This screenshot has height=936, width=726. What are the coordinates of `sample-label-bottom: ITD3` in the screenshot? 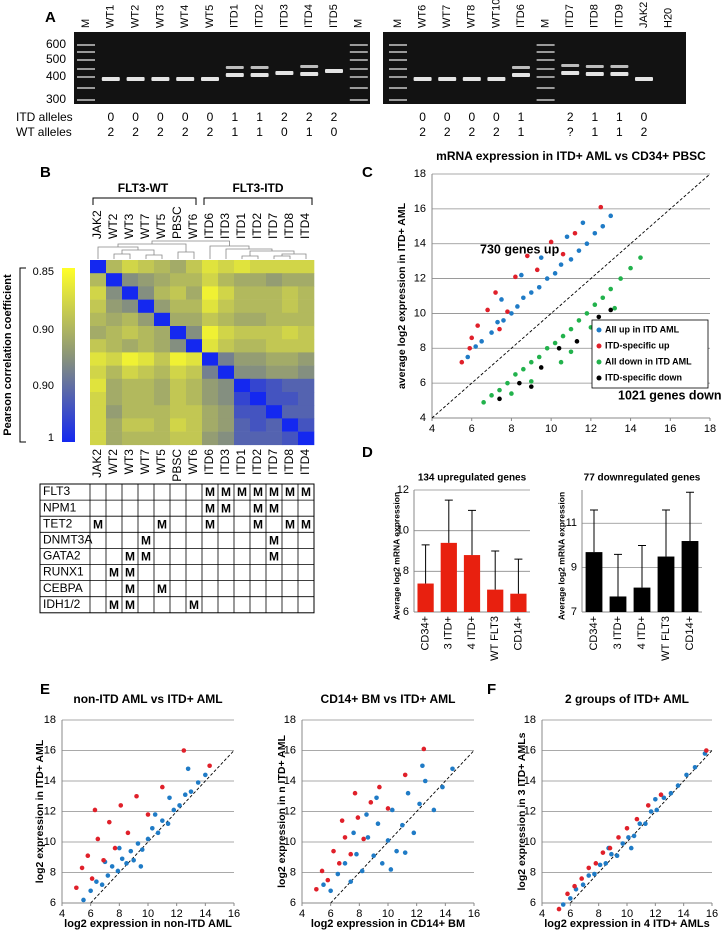 It's located at (225, 462).